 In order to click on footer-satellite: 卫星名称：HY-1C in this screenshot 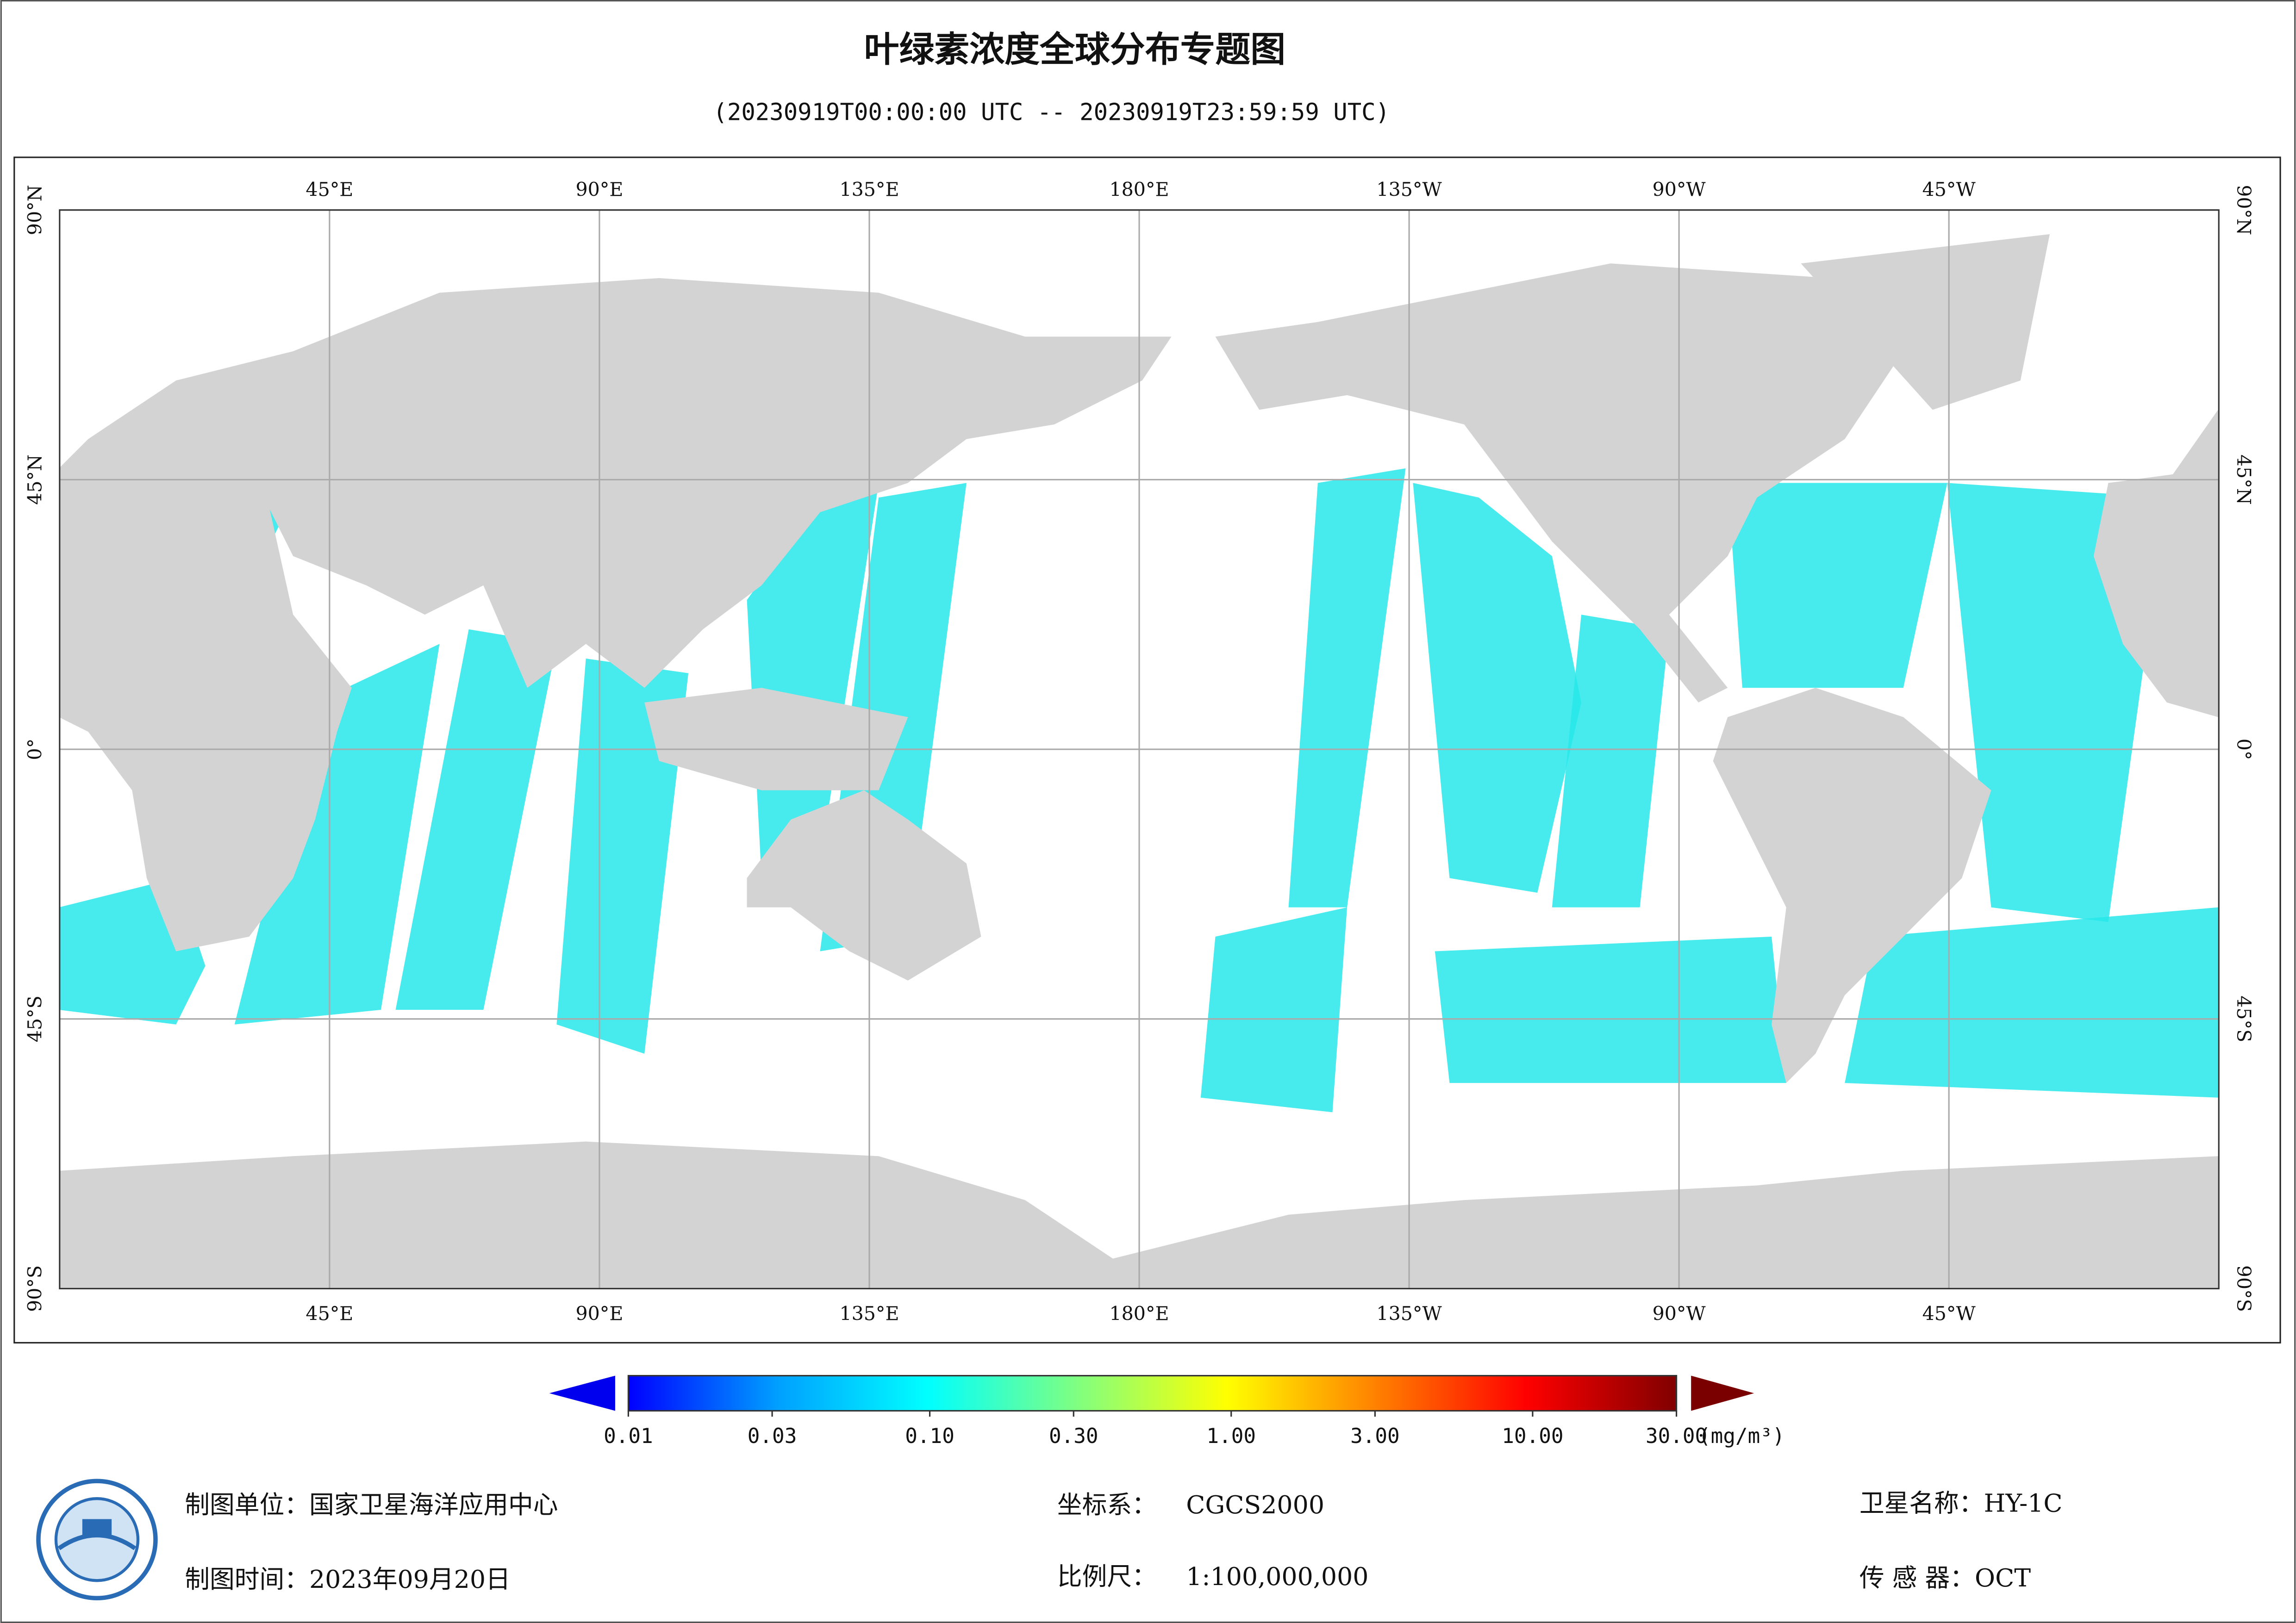, I will do `click(1961, 1503)`.